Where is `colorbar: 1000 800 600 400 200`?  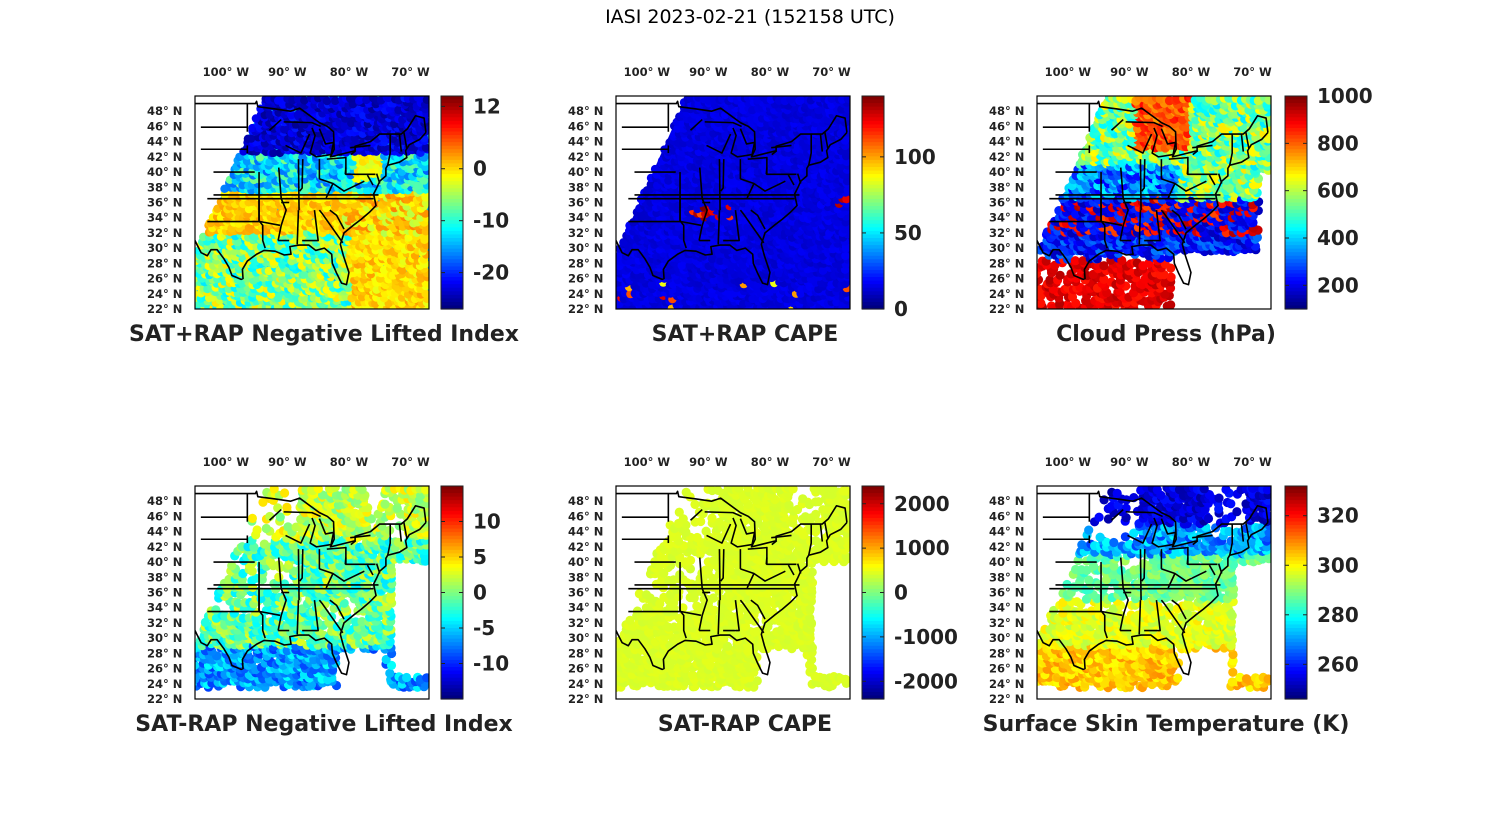
colorbar: 1000 800 600 400 200 is located at coordinates (1328, 197).